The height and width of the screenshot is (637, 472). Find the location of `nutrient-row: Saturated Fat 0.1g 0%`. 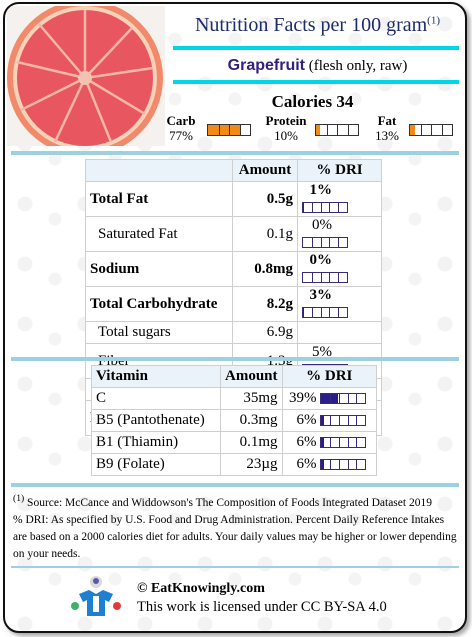

nutrient-row: Saturated Fat 0.1g 0% is located at coordinates (233, 234).